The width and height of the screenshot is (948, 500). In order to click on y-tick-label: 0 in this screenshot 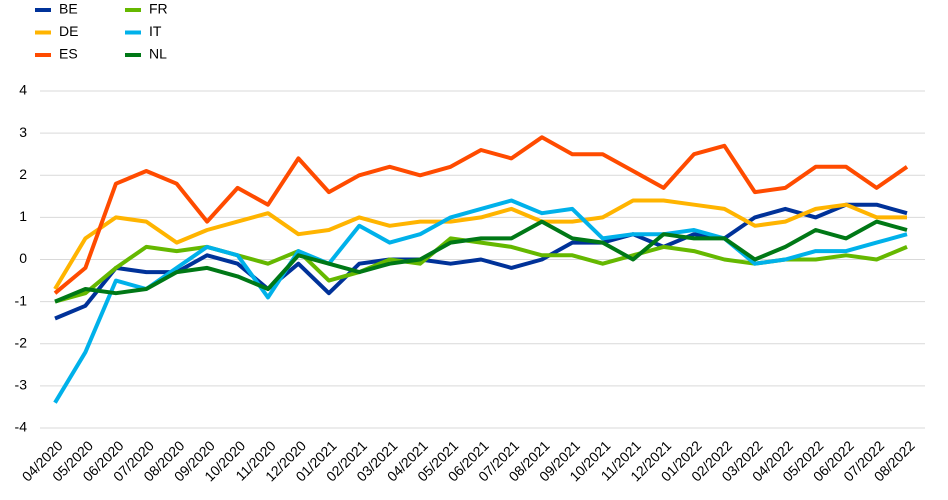, I will do `click(23, 258)`.